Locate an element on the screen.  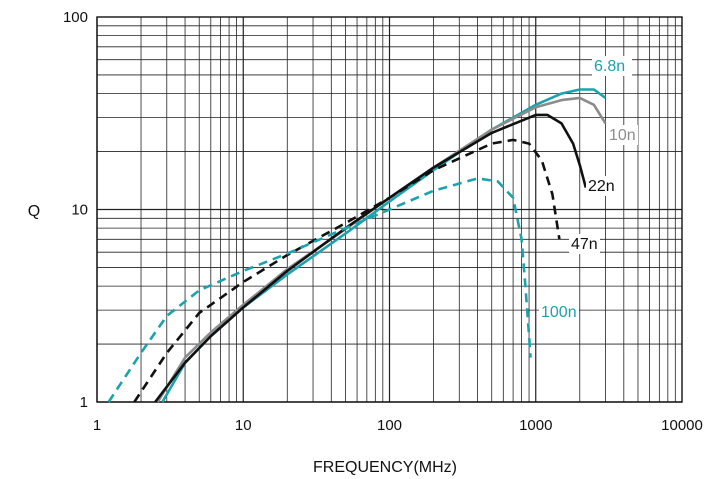
series-label-22n: 22n is located at coordinates (601, 186).